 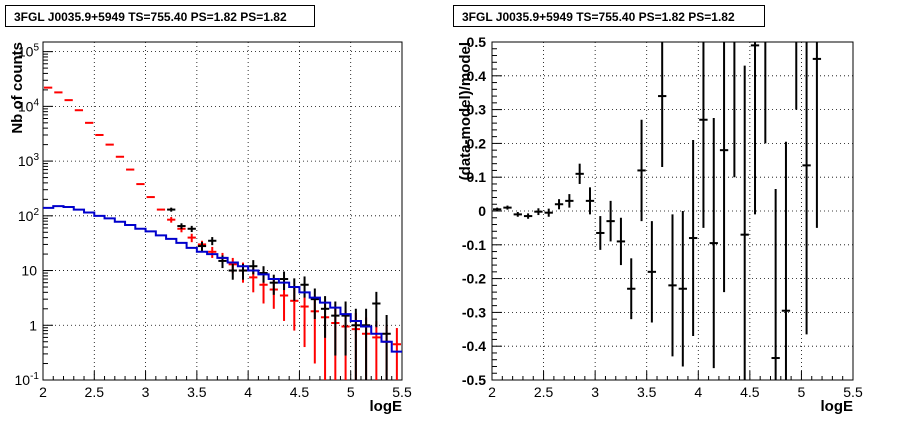 What do you see at coordinates (29, 271) in the screenshot?
I see `y-tick-label: 10` at bounding box center [29, 271].